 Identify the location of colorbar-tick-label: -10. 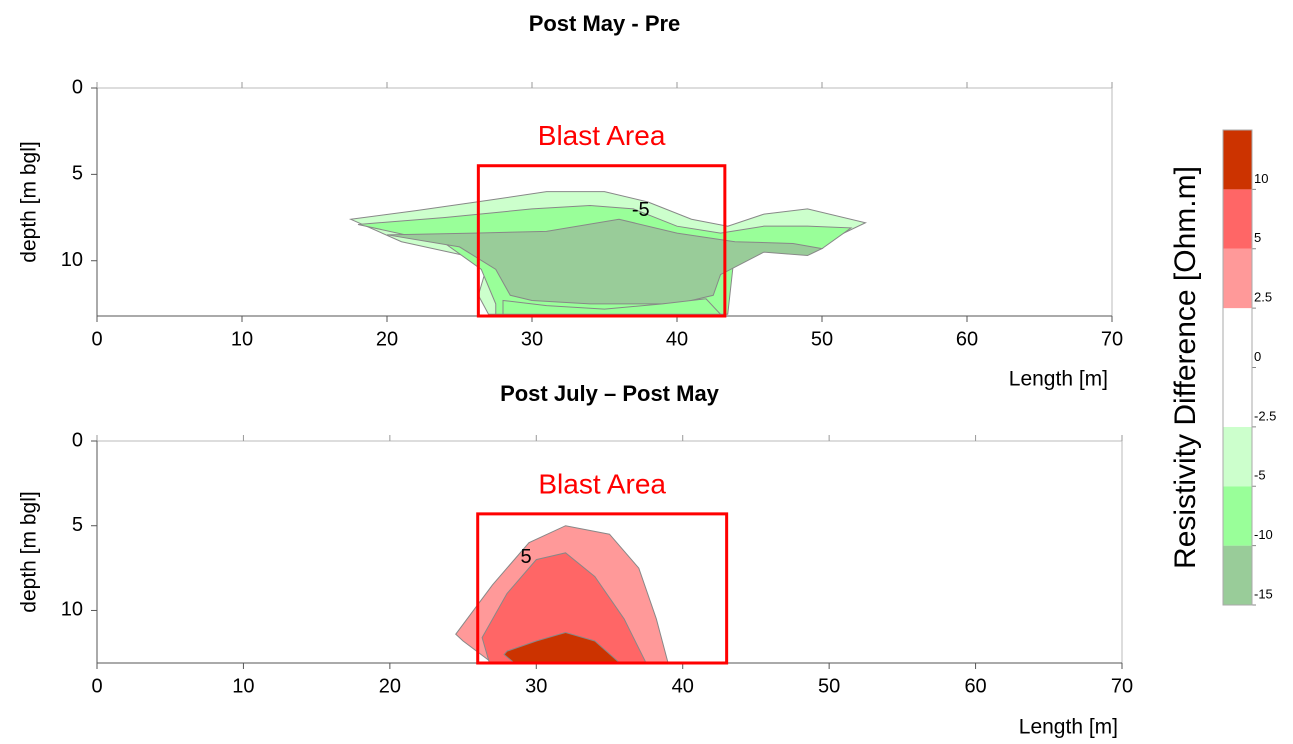
(1263, 534).